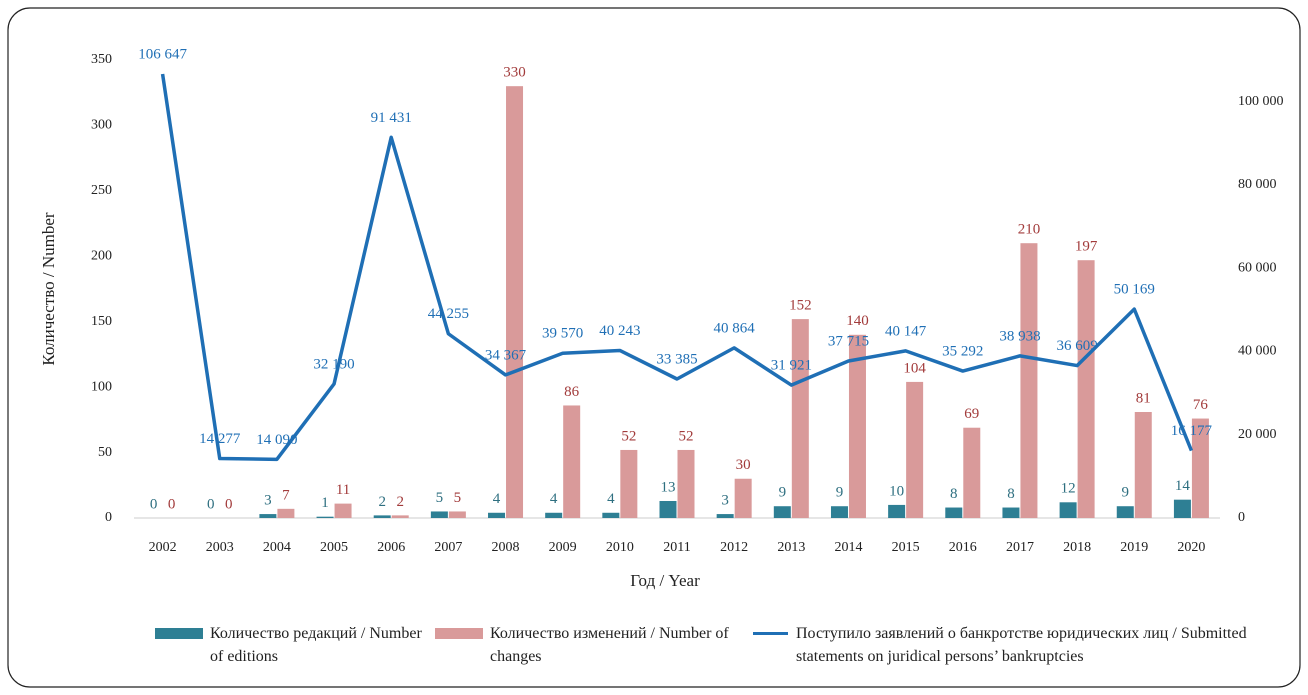  Describe the element at coordinates (1076, 346) in the screenshot. I see `line-value-label: 36 609` at that location.